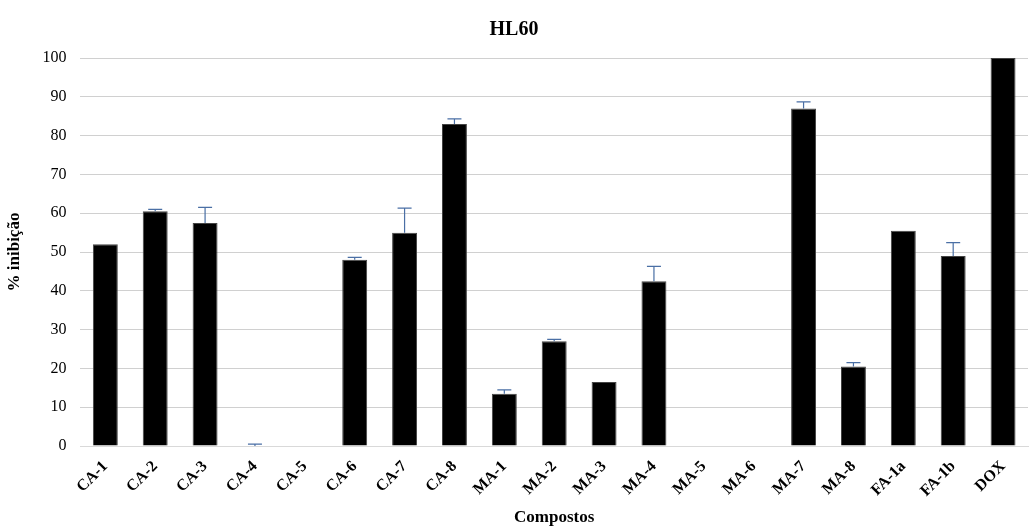  What do you see at coordinates (554, 517) in the screenshot?
I see `x-axis-title: Compostos` at bounding box center [554, 517].